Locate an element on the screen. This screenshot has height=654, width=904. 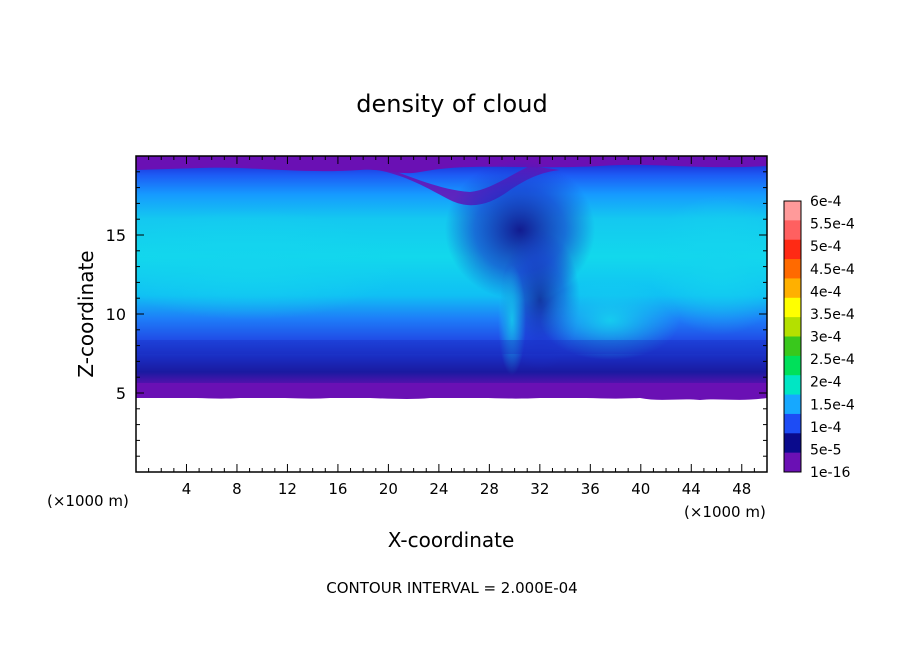
x-tick-label: 16 is located at coordinates (337, 489).